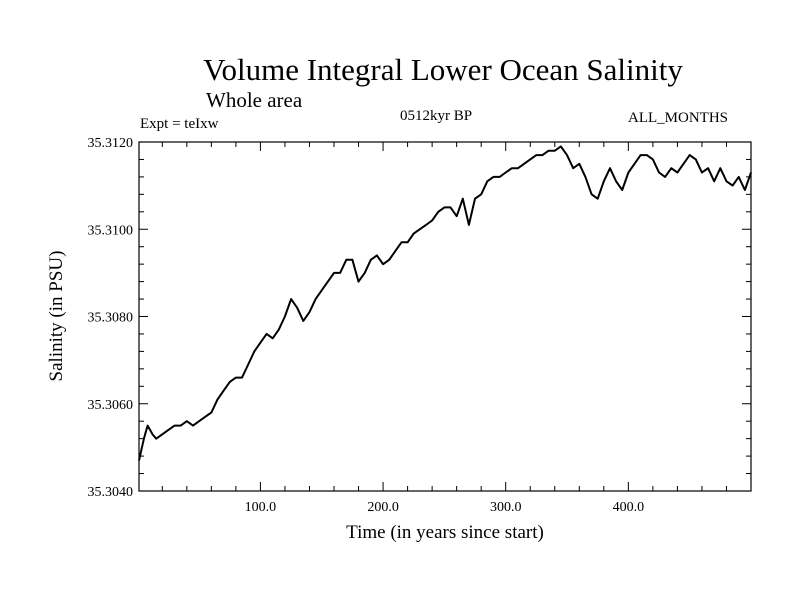 The image size is (800, 600). Describe the element at coordinates (179, 124) in the screenshot. I see `experiment-label: Expt = teIxw` at that location.